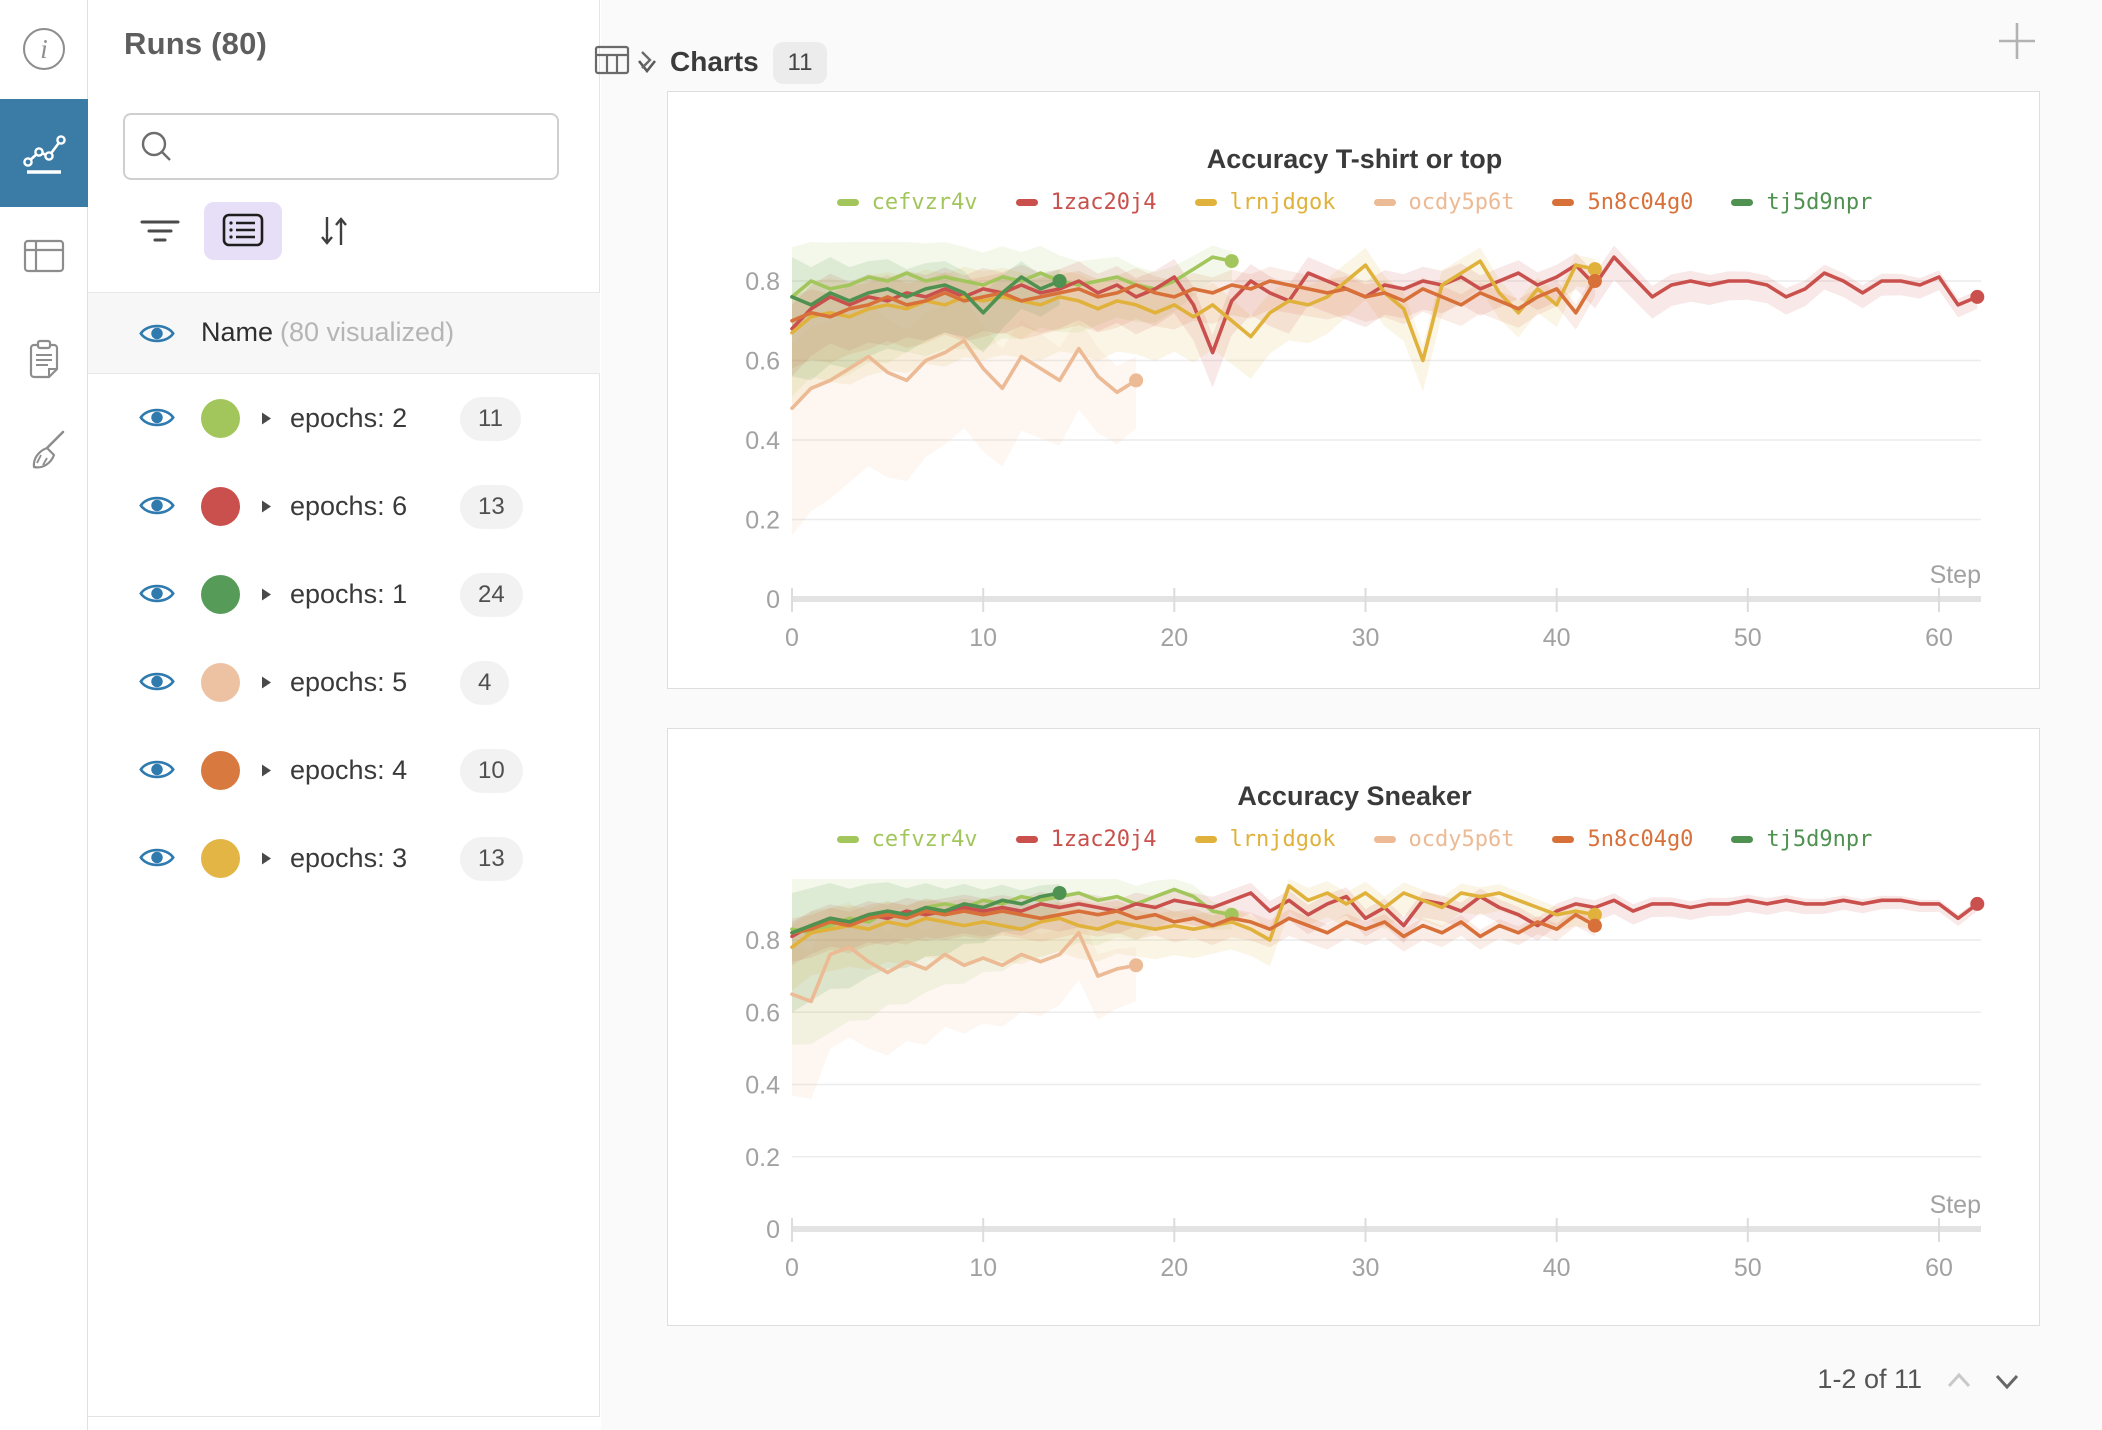 The image size is (2102, 1430). What do you see at coordinates (44, 715) in the screenshot?
I see `app-icon-rail: i` at bounding box center [44, 715].